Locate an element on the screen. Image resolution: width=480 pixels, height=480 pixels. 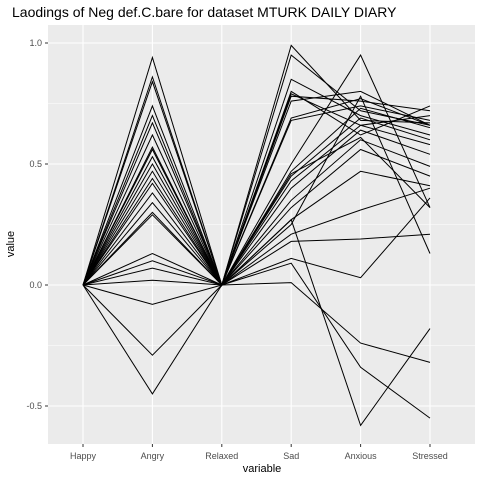
x-tick-label-relaxed: Relaxed is located at coordinates (221, 456).